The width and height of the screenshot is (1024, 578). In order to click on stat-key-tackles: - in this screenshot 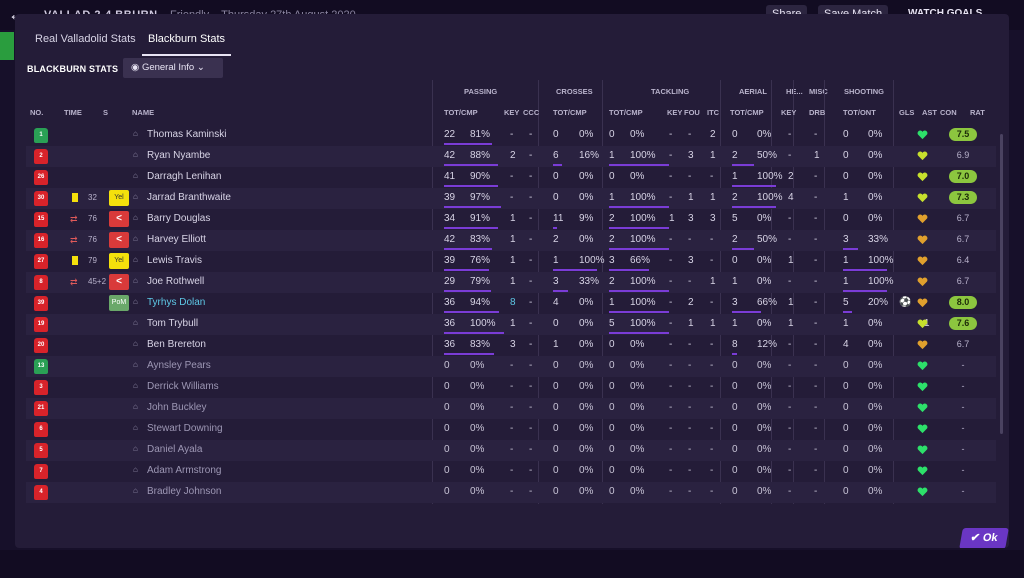, I will do `click(671, 155)`.